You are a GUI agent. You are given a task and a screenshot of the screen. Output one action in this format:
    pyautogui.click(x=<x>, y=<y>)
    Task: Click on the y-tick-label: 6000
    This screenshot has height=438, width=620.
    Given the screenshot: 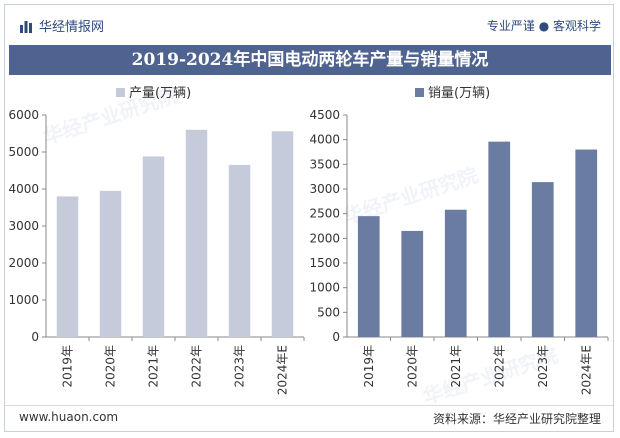 What is the action you would take?
    pyautogui.click(x=23, y=115)
    